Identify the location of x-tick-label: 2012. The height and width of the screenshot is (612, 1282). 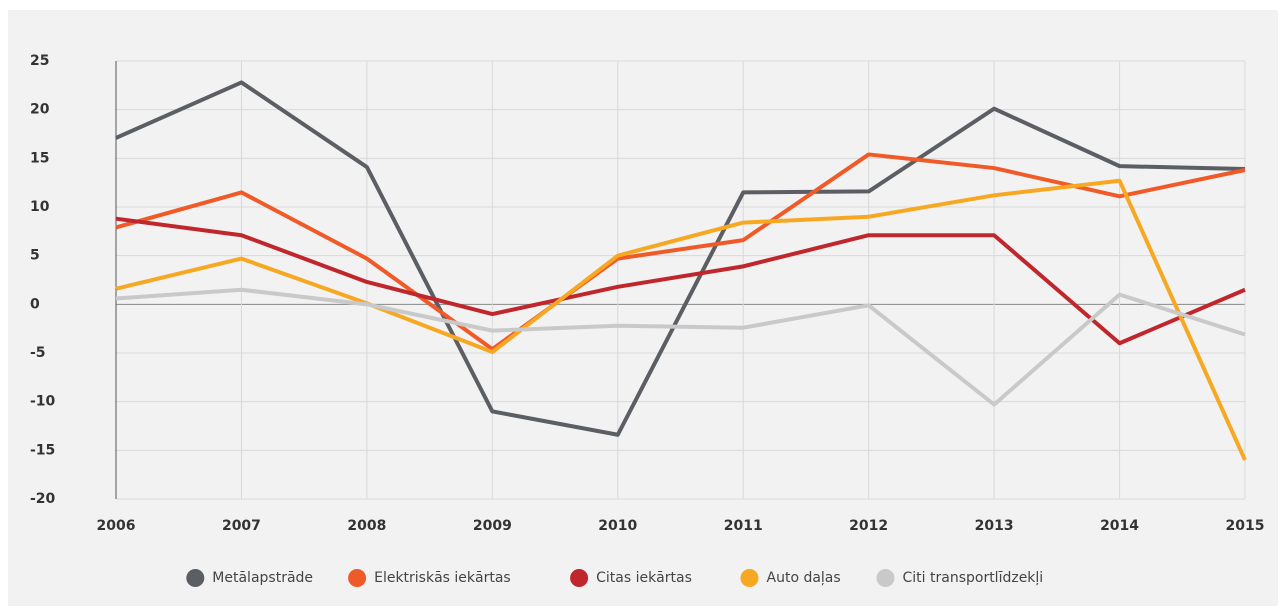
(868, 526).